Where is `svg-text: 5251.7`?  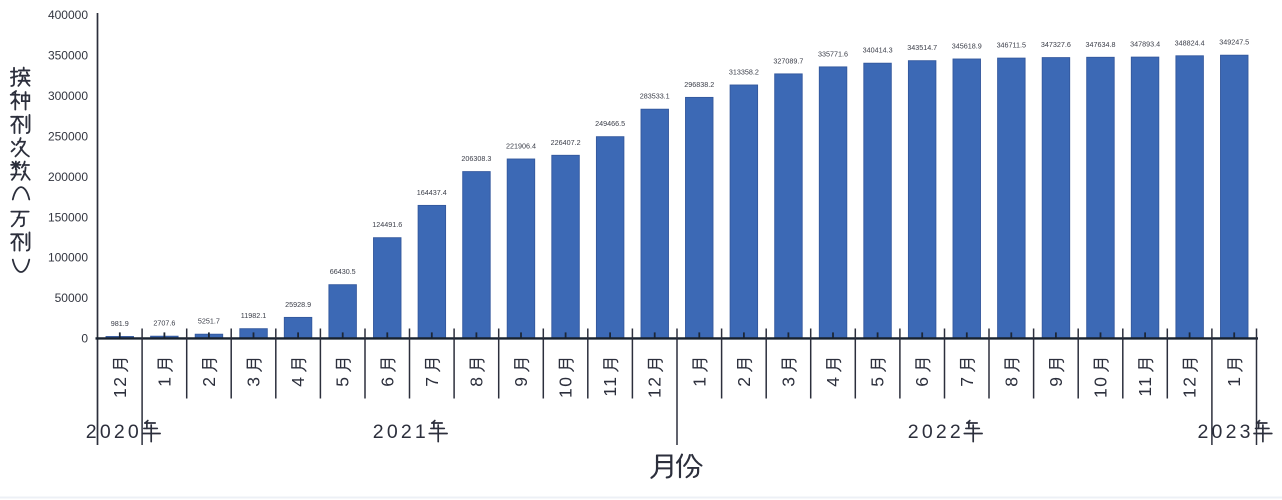 svg-text: 5251.7 is located at coordinates (209, 321).